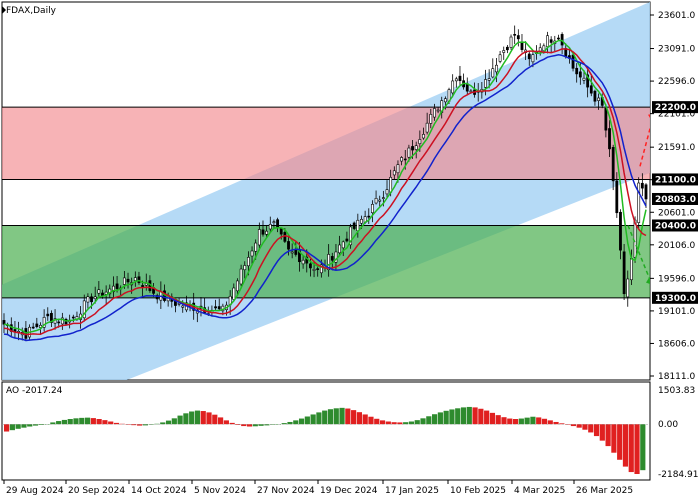 The image size is (700, 500). I want to click on time-tick-label: 20 Sep 2024, so click(96, 491).